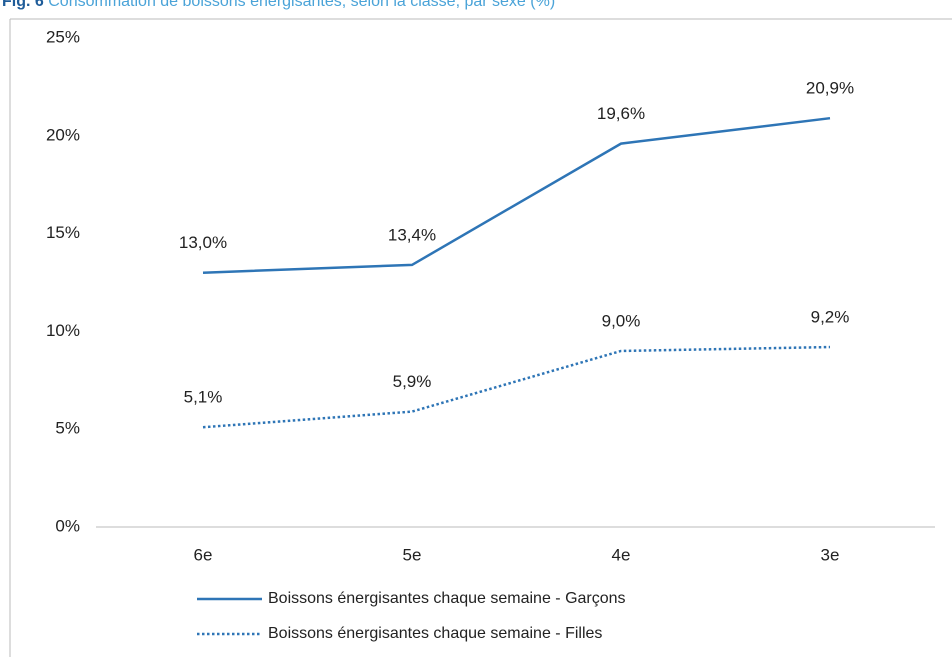 The image size is (952, 657). I want to click on data-label: 5,1%, so click(203, 397).